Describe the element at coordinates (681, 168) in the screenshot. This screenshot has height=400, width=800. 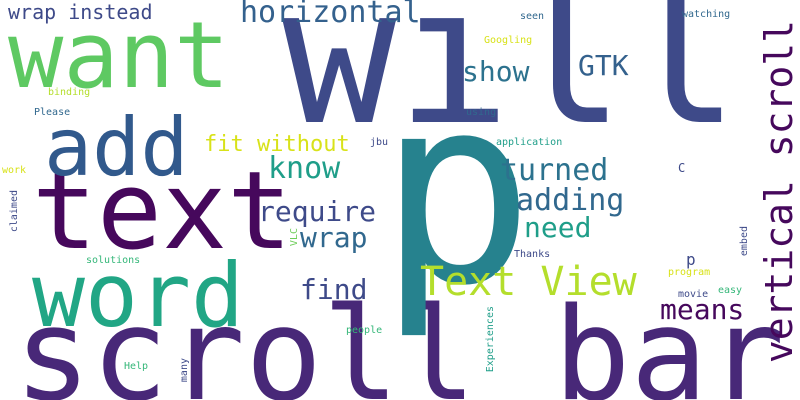
I see `word-c: C` at that location.